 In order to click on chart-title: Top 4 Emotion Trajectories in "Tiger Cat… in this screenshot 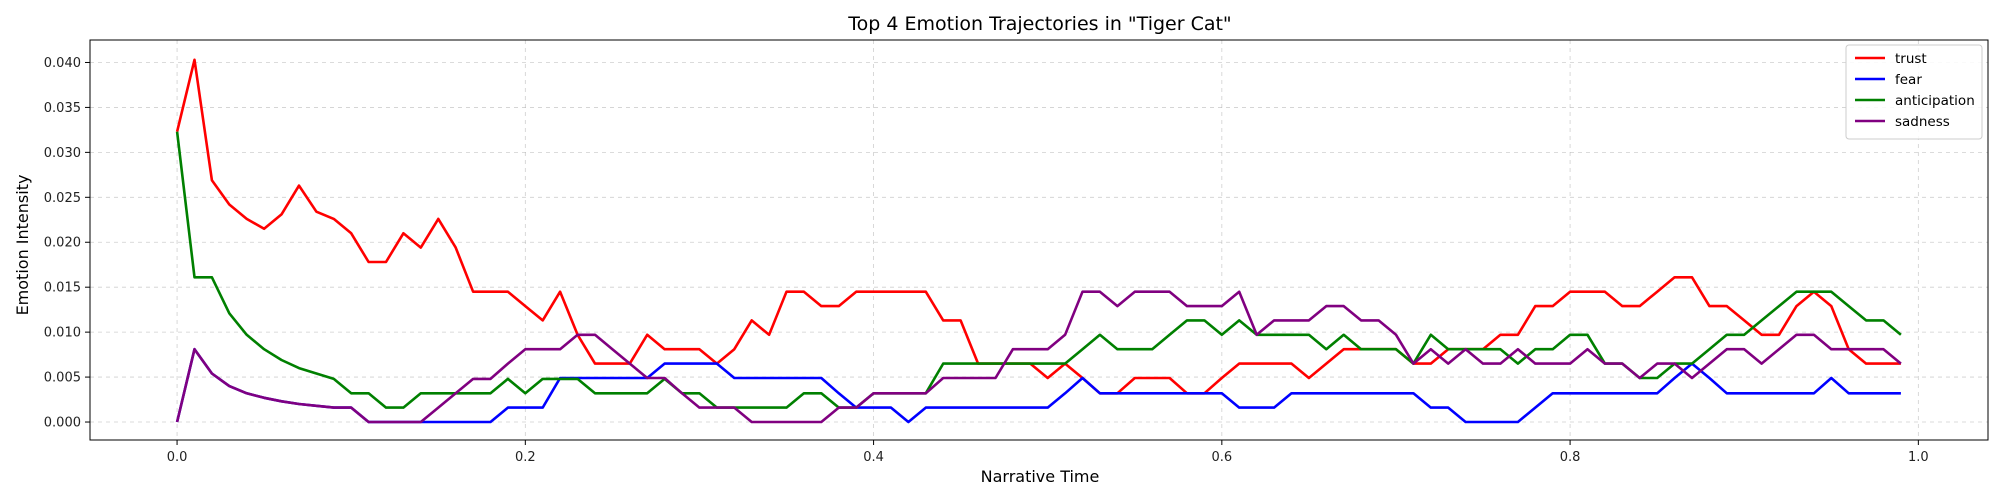, I will do `click(1039, 24)`.